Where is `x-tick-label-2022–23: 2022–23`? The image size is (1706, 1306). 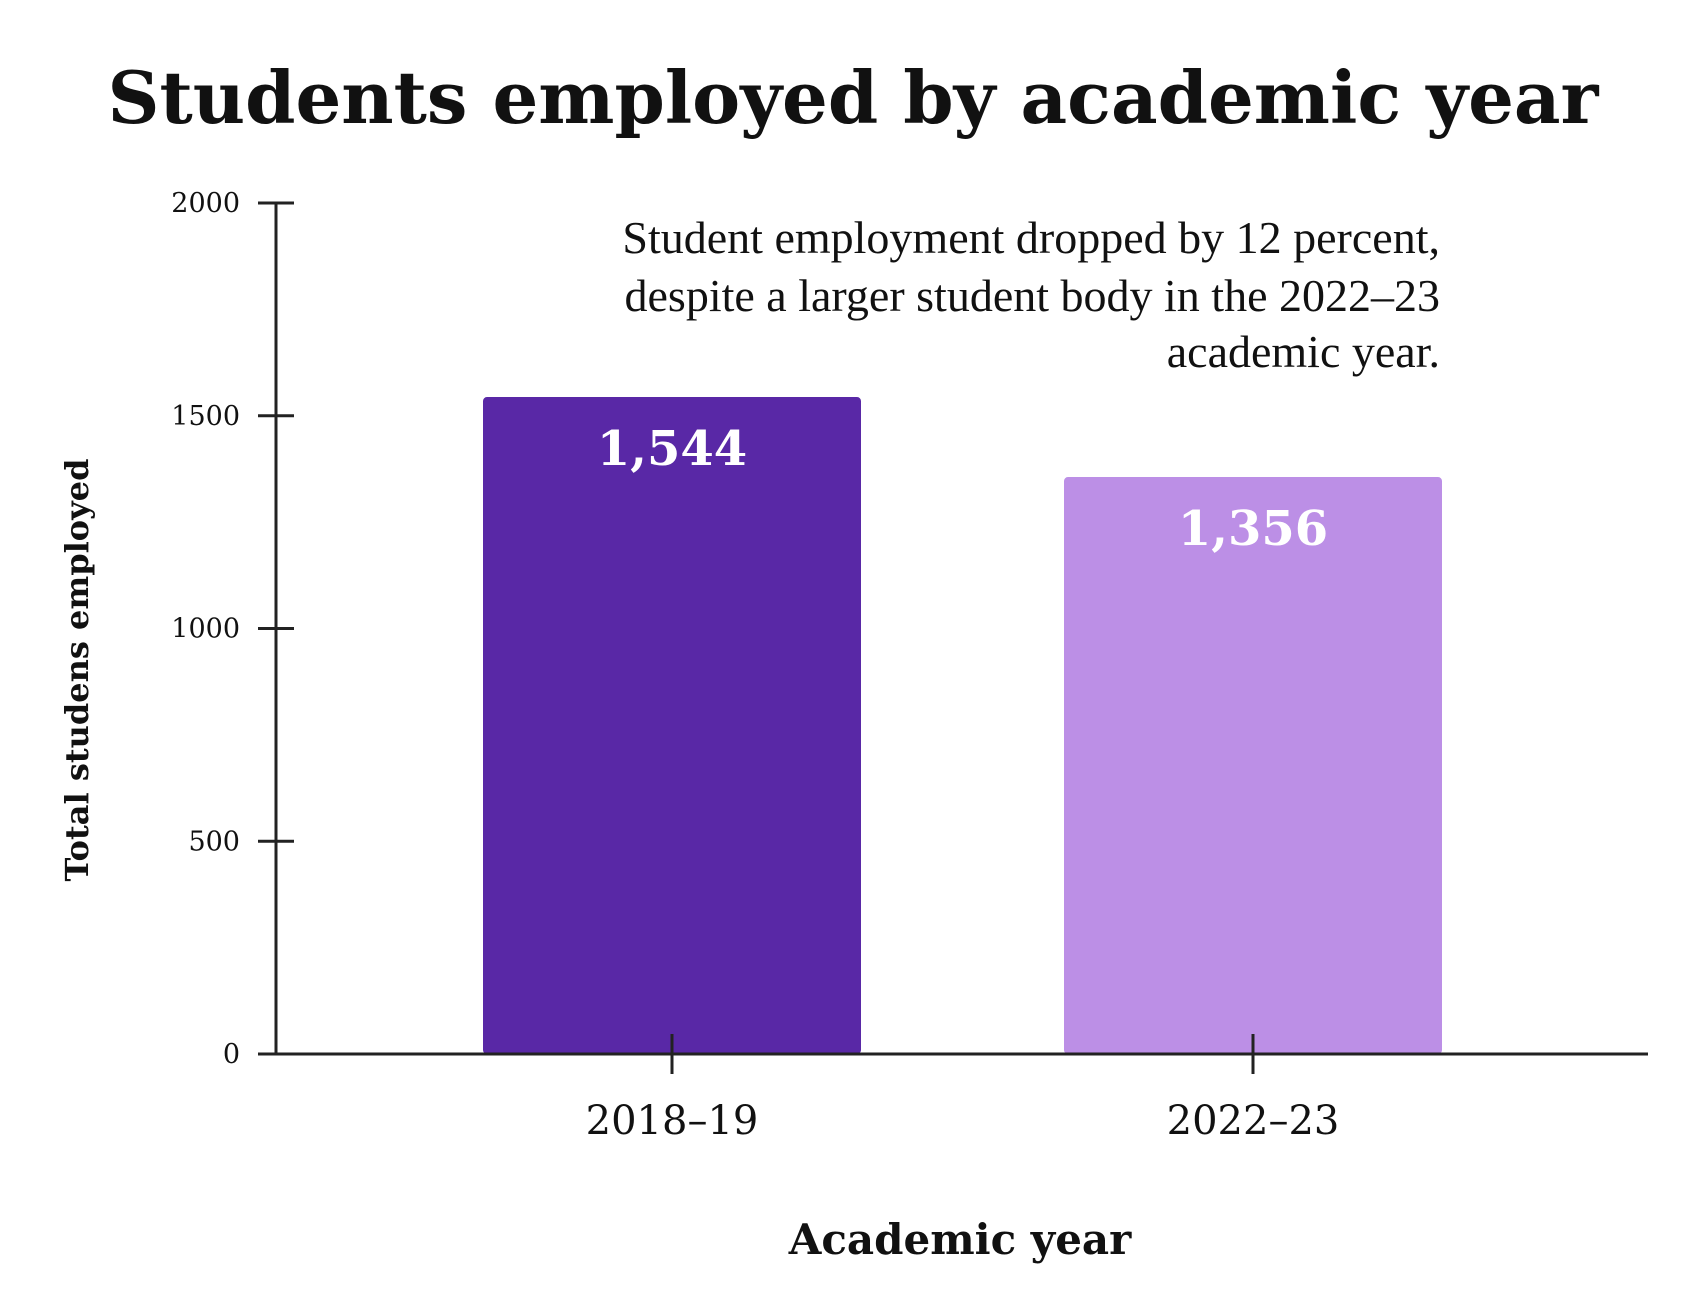
x-tick-label-2022–23: 2022–23 is located at coordinates (1253, 1121).